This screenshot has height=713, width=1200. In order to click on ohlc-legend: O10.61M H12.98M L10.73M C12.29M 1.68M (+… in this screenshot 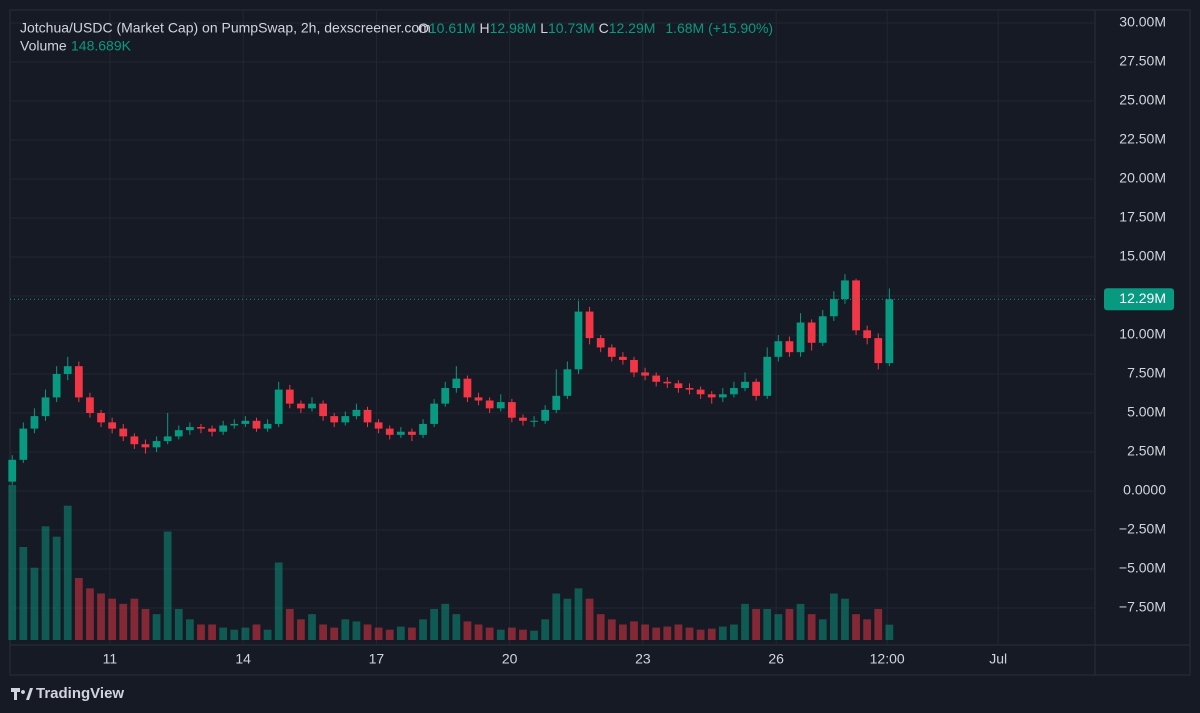, I will do `click(595, 28)`.